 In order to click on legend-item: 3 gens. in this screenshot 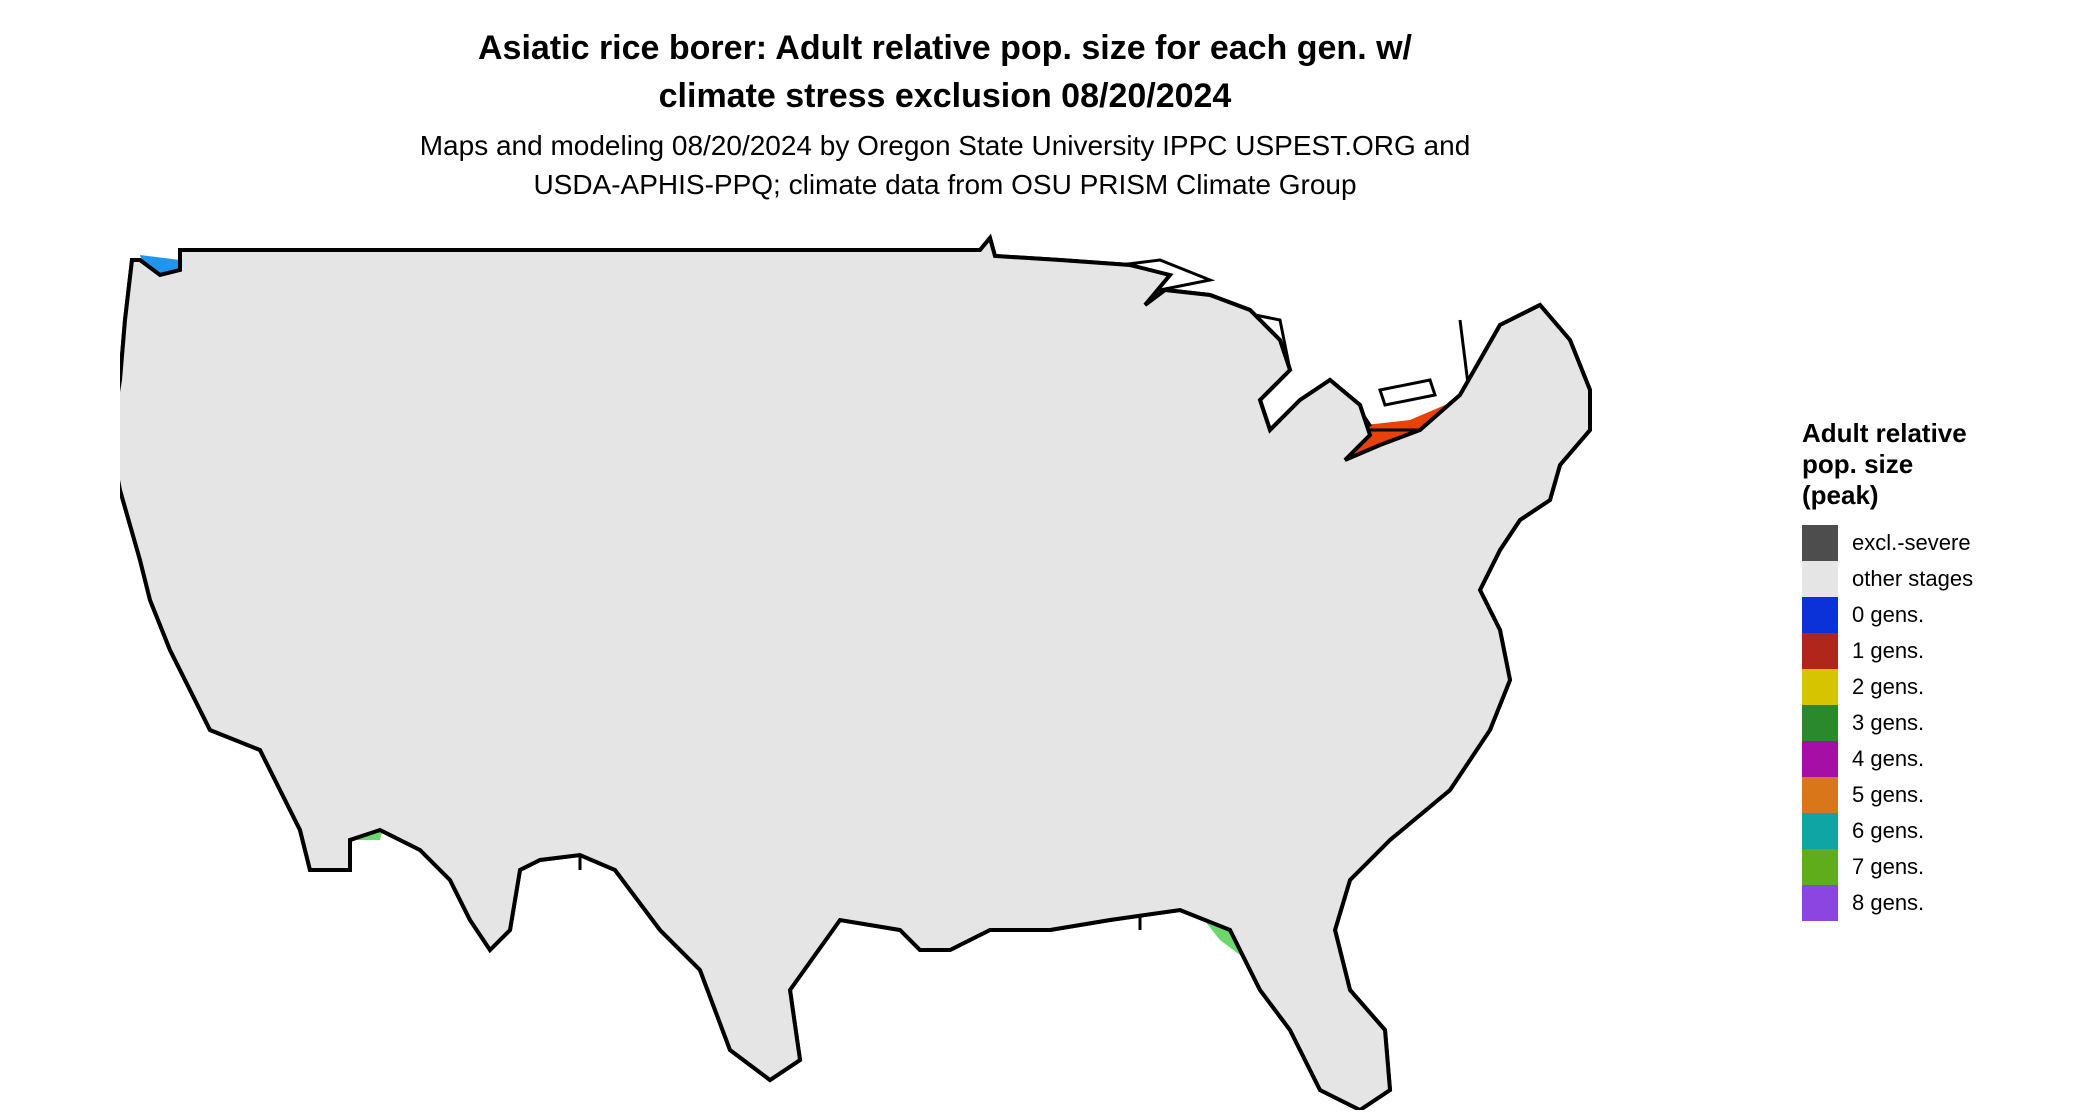, I will do `click(1932, 723)`.